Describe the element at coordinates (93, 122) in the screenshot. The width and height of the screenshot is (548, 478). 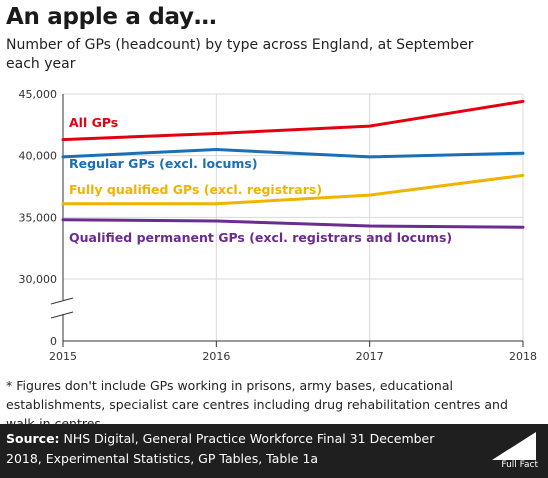
I see `series-label-all-gps: All GPs` at that location.